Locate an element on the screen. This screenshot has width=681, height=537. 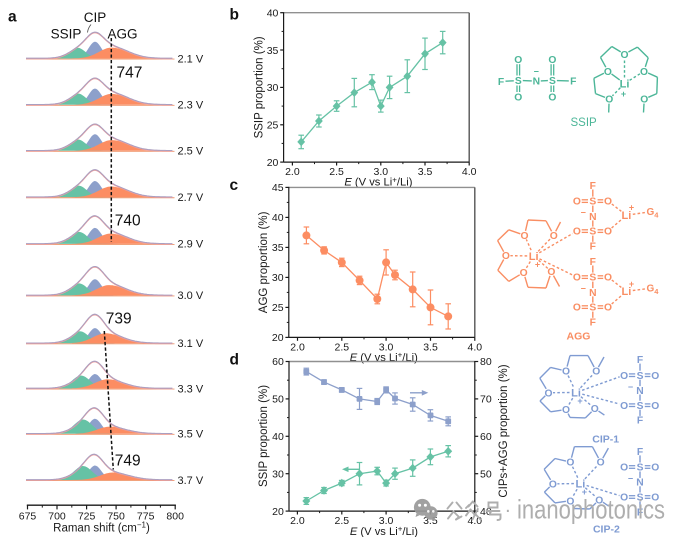
svg-text: 3.0 is located at coordinates (380, 172).